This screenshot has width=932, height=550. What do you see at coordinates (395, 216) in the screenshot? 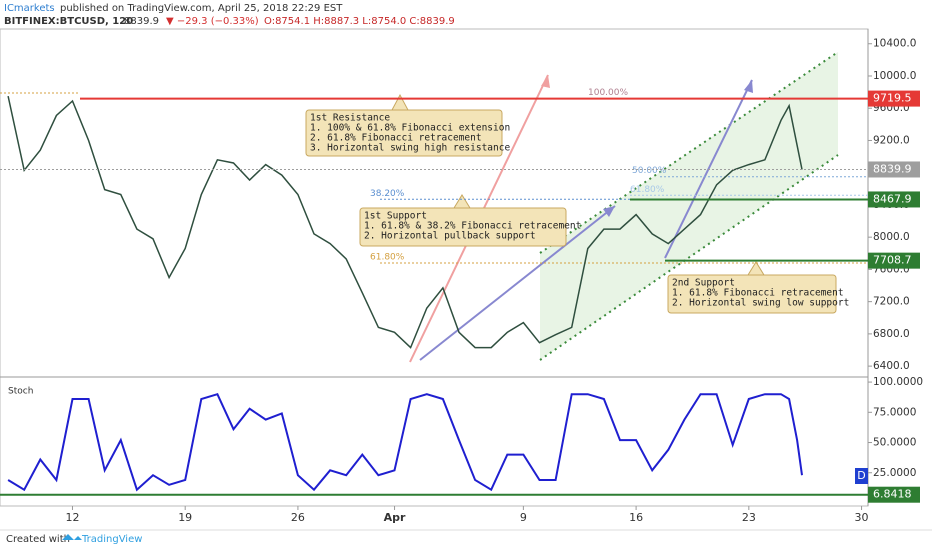
I see `callout-title: 1st Support` at bounding box center [395, 216].